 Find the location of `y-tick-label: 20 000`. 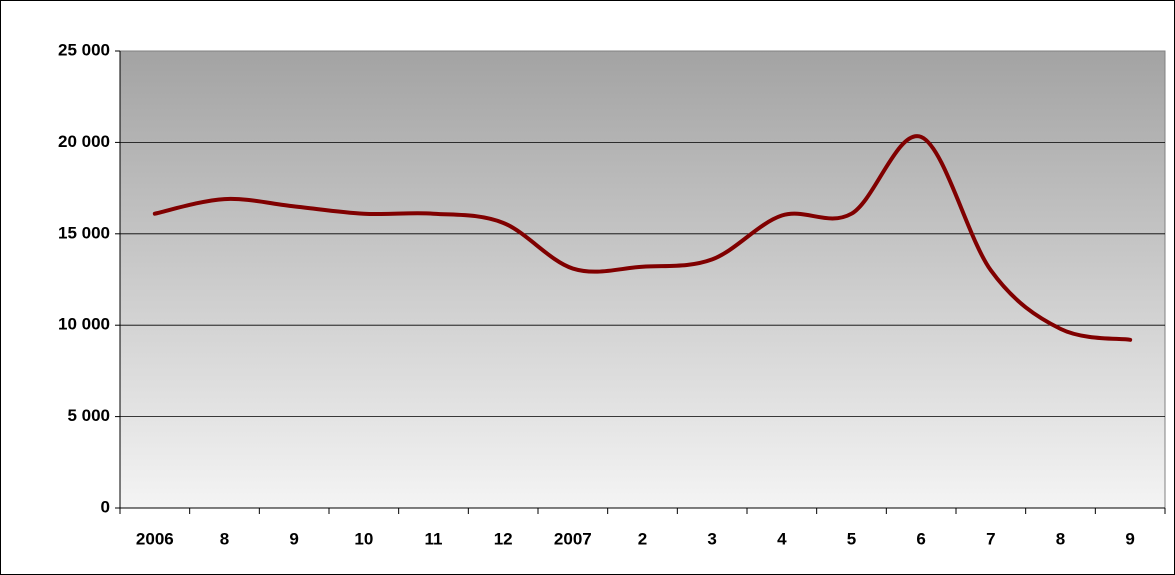

y-tick-label: 20 000 is located at coordinates (84, 141).